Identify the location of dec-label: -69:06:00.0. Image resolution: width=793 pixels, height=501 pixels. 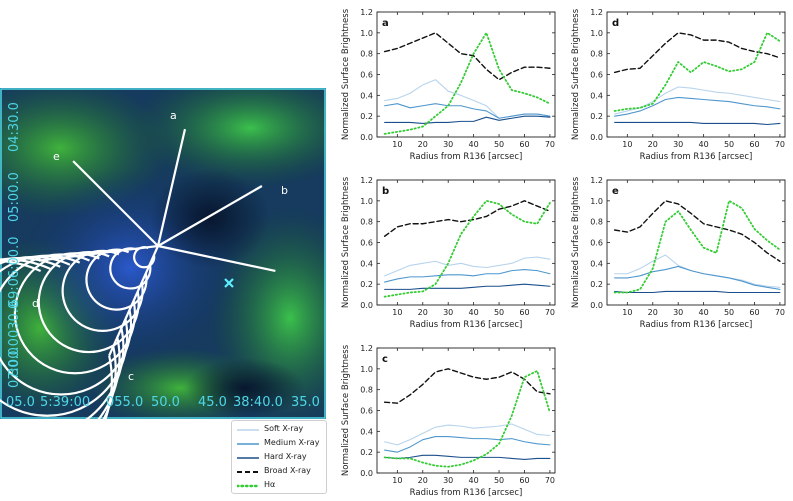
(14, 274).